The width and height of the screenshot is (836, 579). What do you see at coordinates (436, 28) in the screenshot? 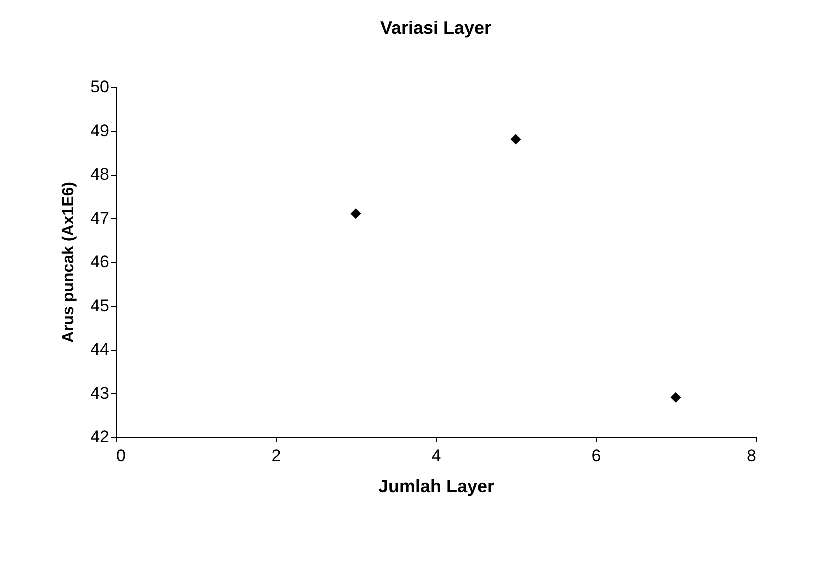
I see `chart-title: Variasi Layer` at bounding box center [436, 28].